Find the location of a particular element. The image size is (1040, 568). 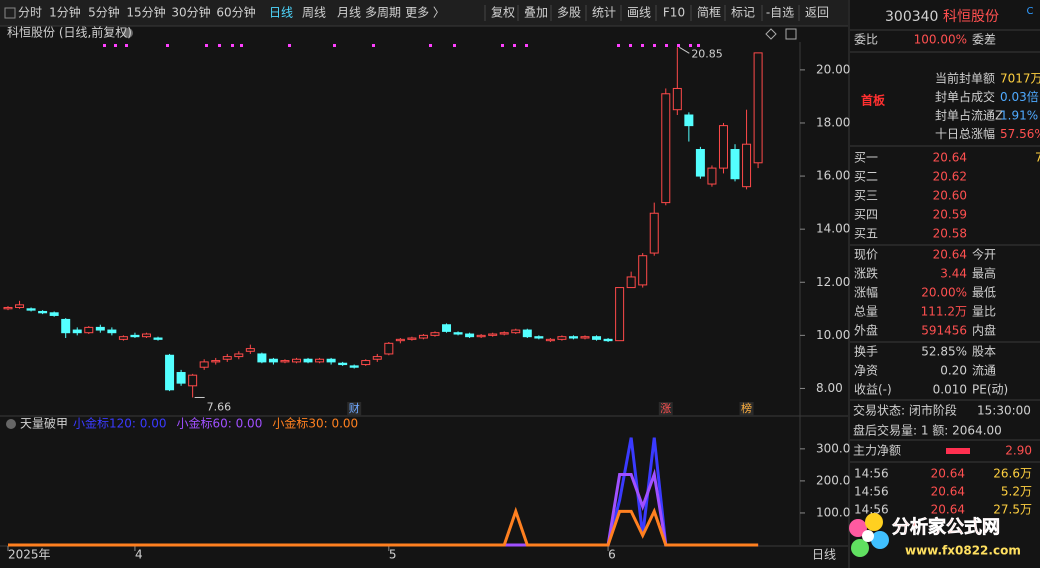

title-menu is located at coordinates (128, 33).